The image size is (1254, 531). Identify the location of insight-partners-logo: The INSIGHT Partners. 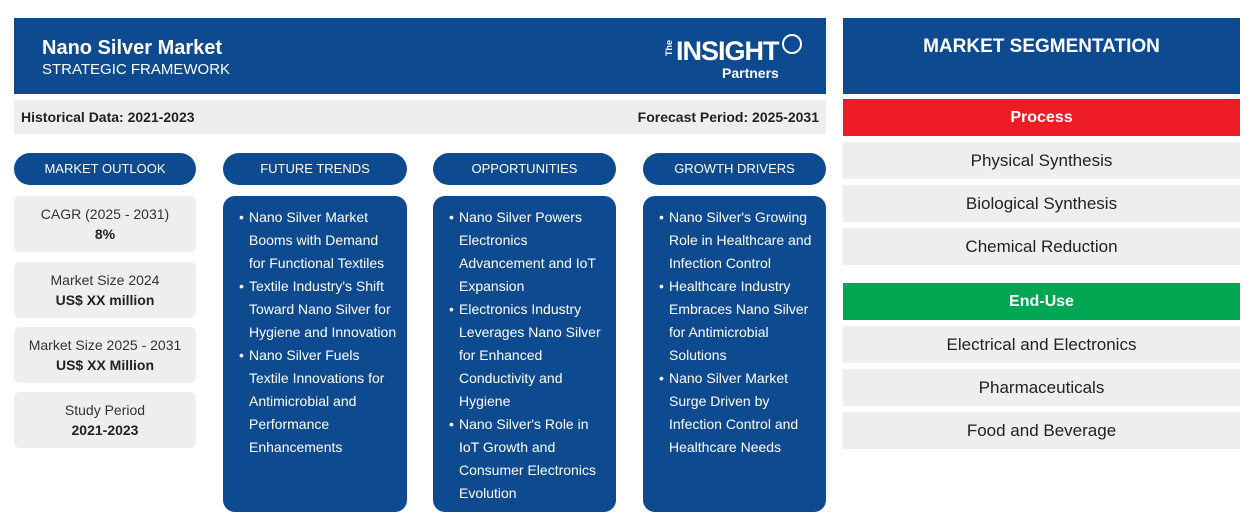
(734, 58).